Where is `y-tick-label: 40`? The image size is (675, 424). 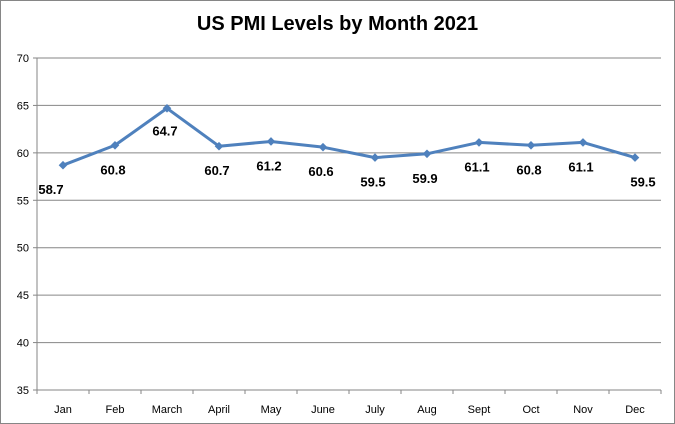
y-tick-label: 40 is located at coordinates (23, 344).